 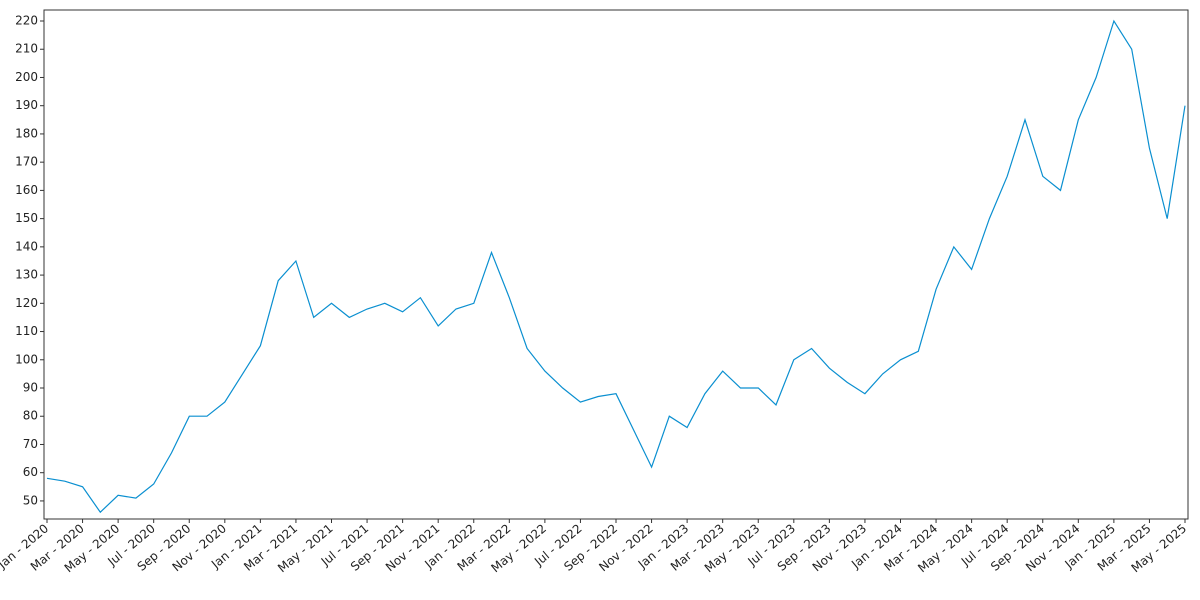 I want to click on y-tick-label: 90, so click(x=30, y=388).